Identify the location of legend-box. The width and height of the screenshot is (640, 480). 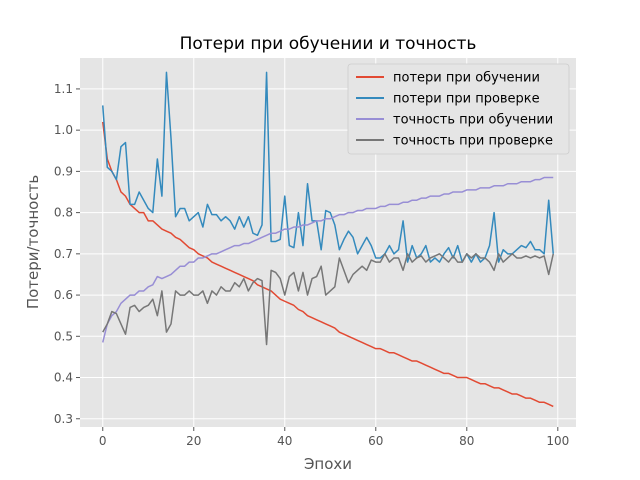
(458, 109).